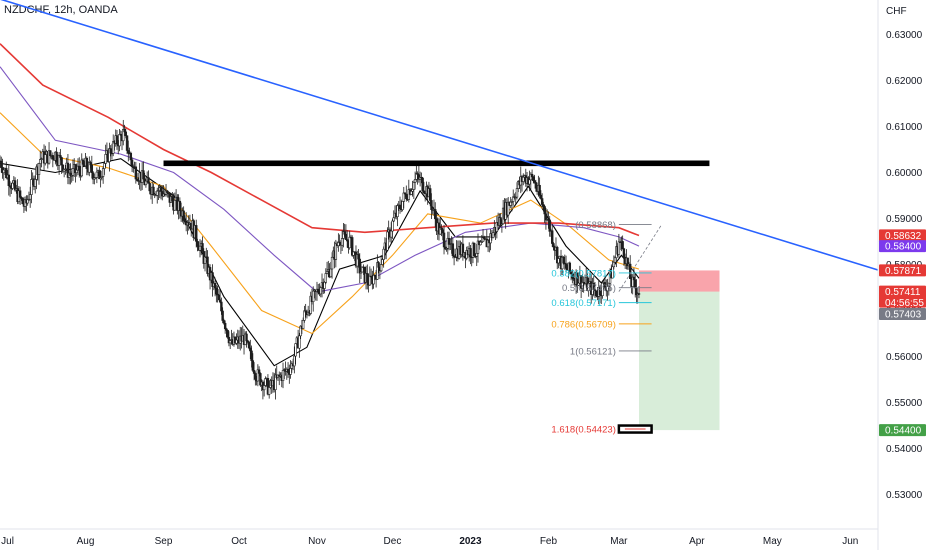  What do you see at coordinates (903, 247) in the screenshot?
I see `price-tag-value: 0.58400` at bounding box center [903, 247].